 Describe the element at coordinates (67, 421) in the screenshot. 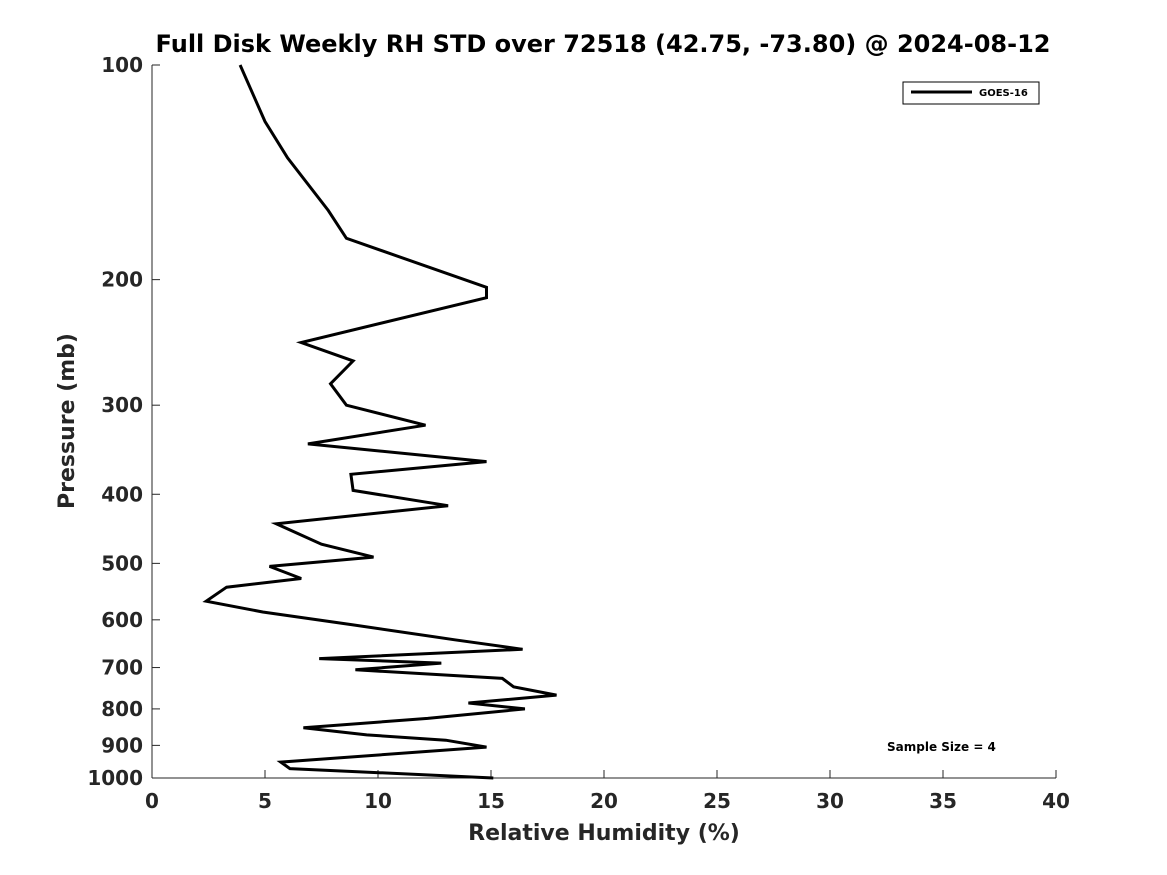

I see `y-axis-label: Pressure (mb)` at that location.